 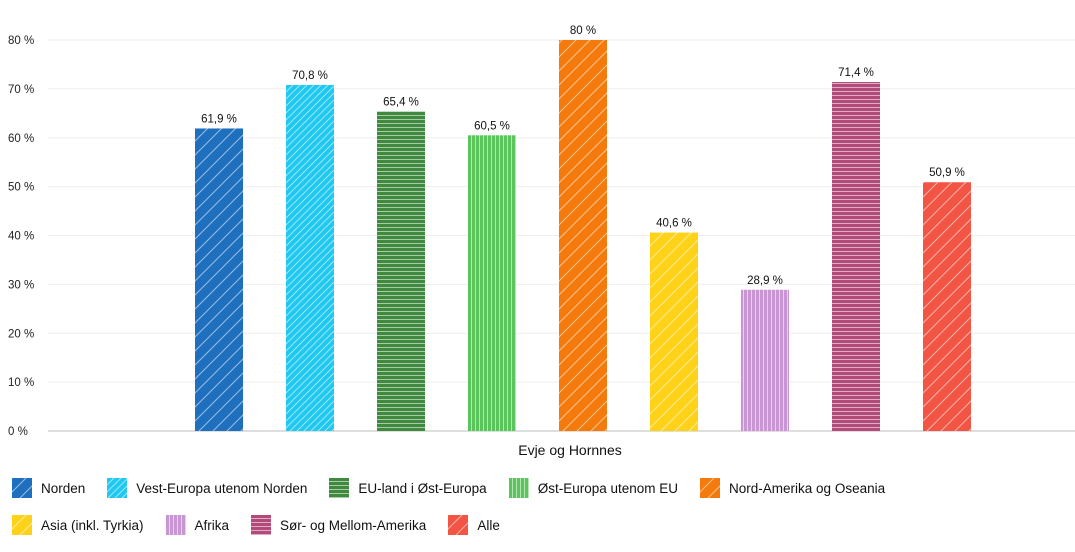 What do you see at coordinates (21, 188) in the screenshot?
I see `y-tick-label: 50 %` at bounding box center [21, 188].